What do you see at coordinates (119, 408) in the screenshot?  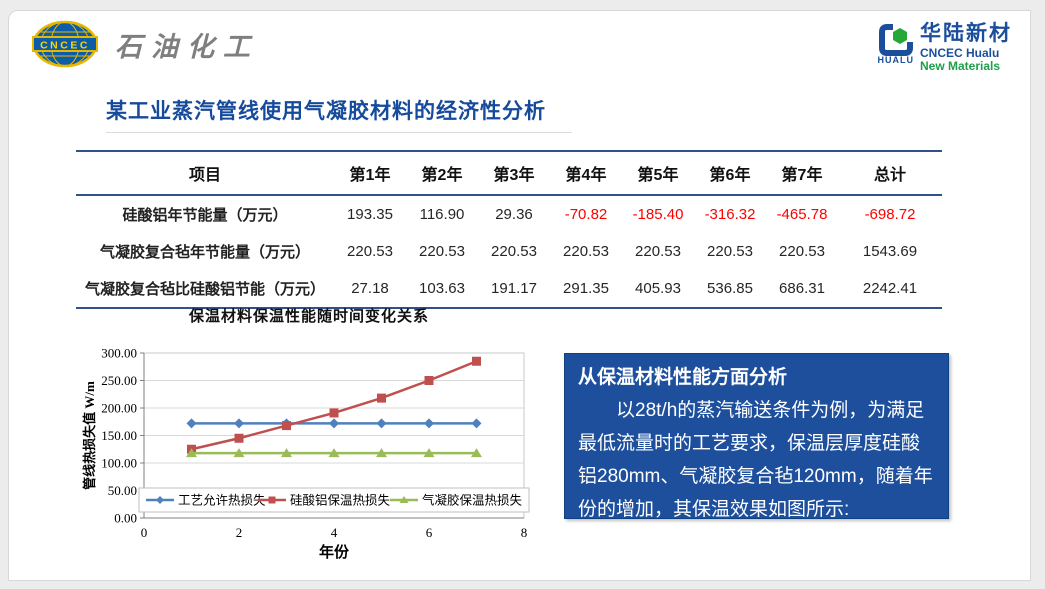 I see `y-tick-label: 200.00` at bounding box center [119, 408].